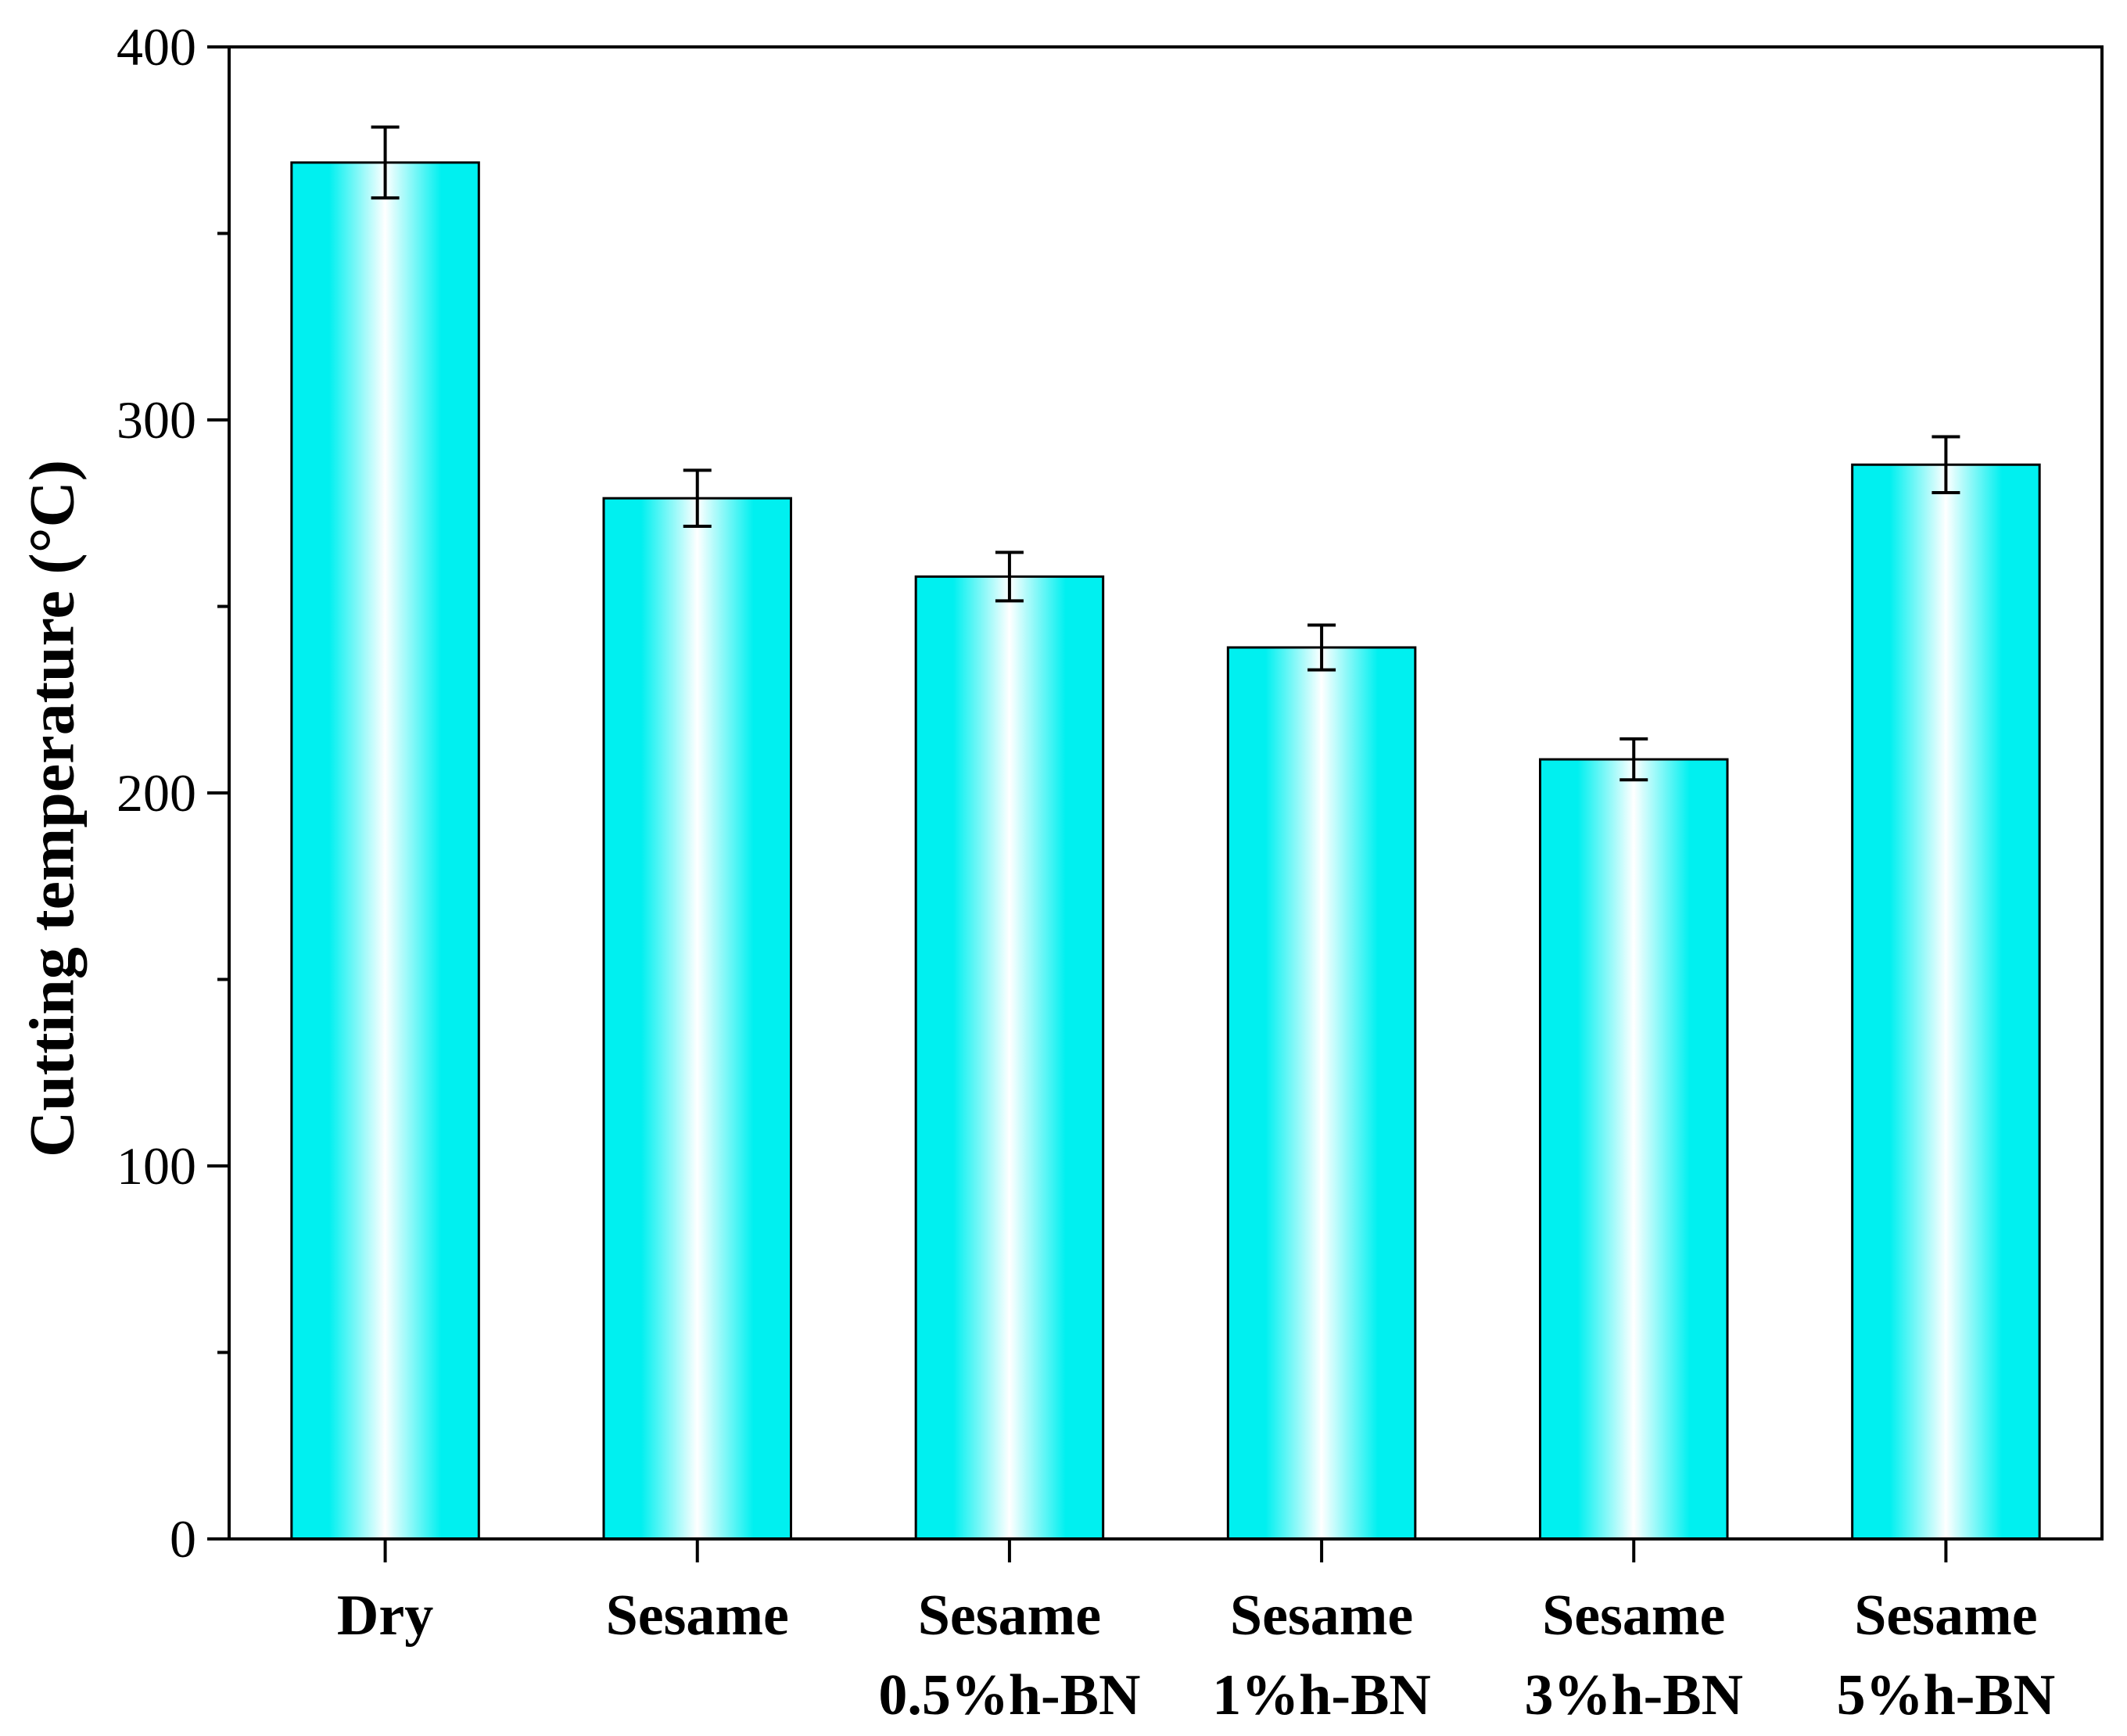  I want to click on x-tick-label-2-0: Sesame, so click(1010, 1616).